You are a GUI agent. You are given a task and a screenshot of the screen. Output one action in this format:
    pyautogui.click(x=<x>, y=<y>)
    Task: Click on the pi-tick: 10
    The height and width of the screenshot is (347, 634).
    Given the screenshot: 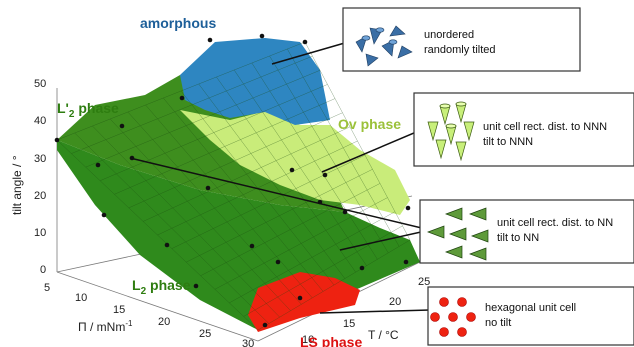 What is the action you would take?
    pyautogui.click(x=81, y=298)
    